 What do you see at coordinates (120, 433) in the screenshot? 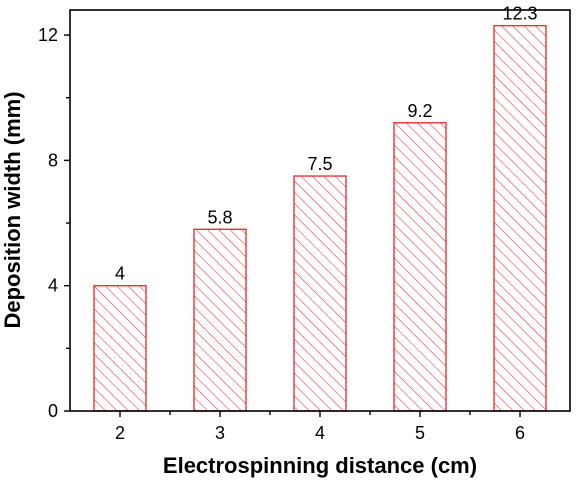
I see `x-tick-label-2: 2` at bounding box center [120, 433].